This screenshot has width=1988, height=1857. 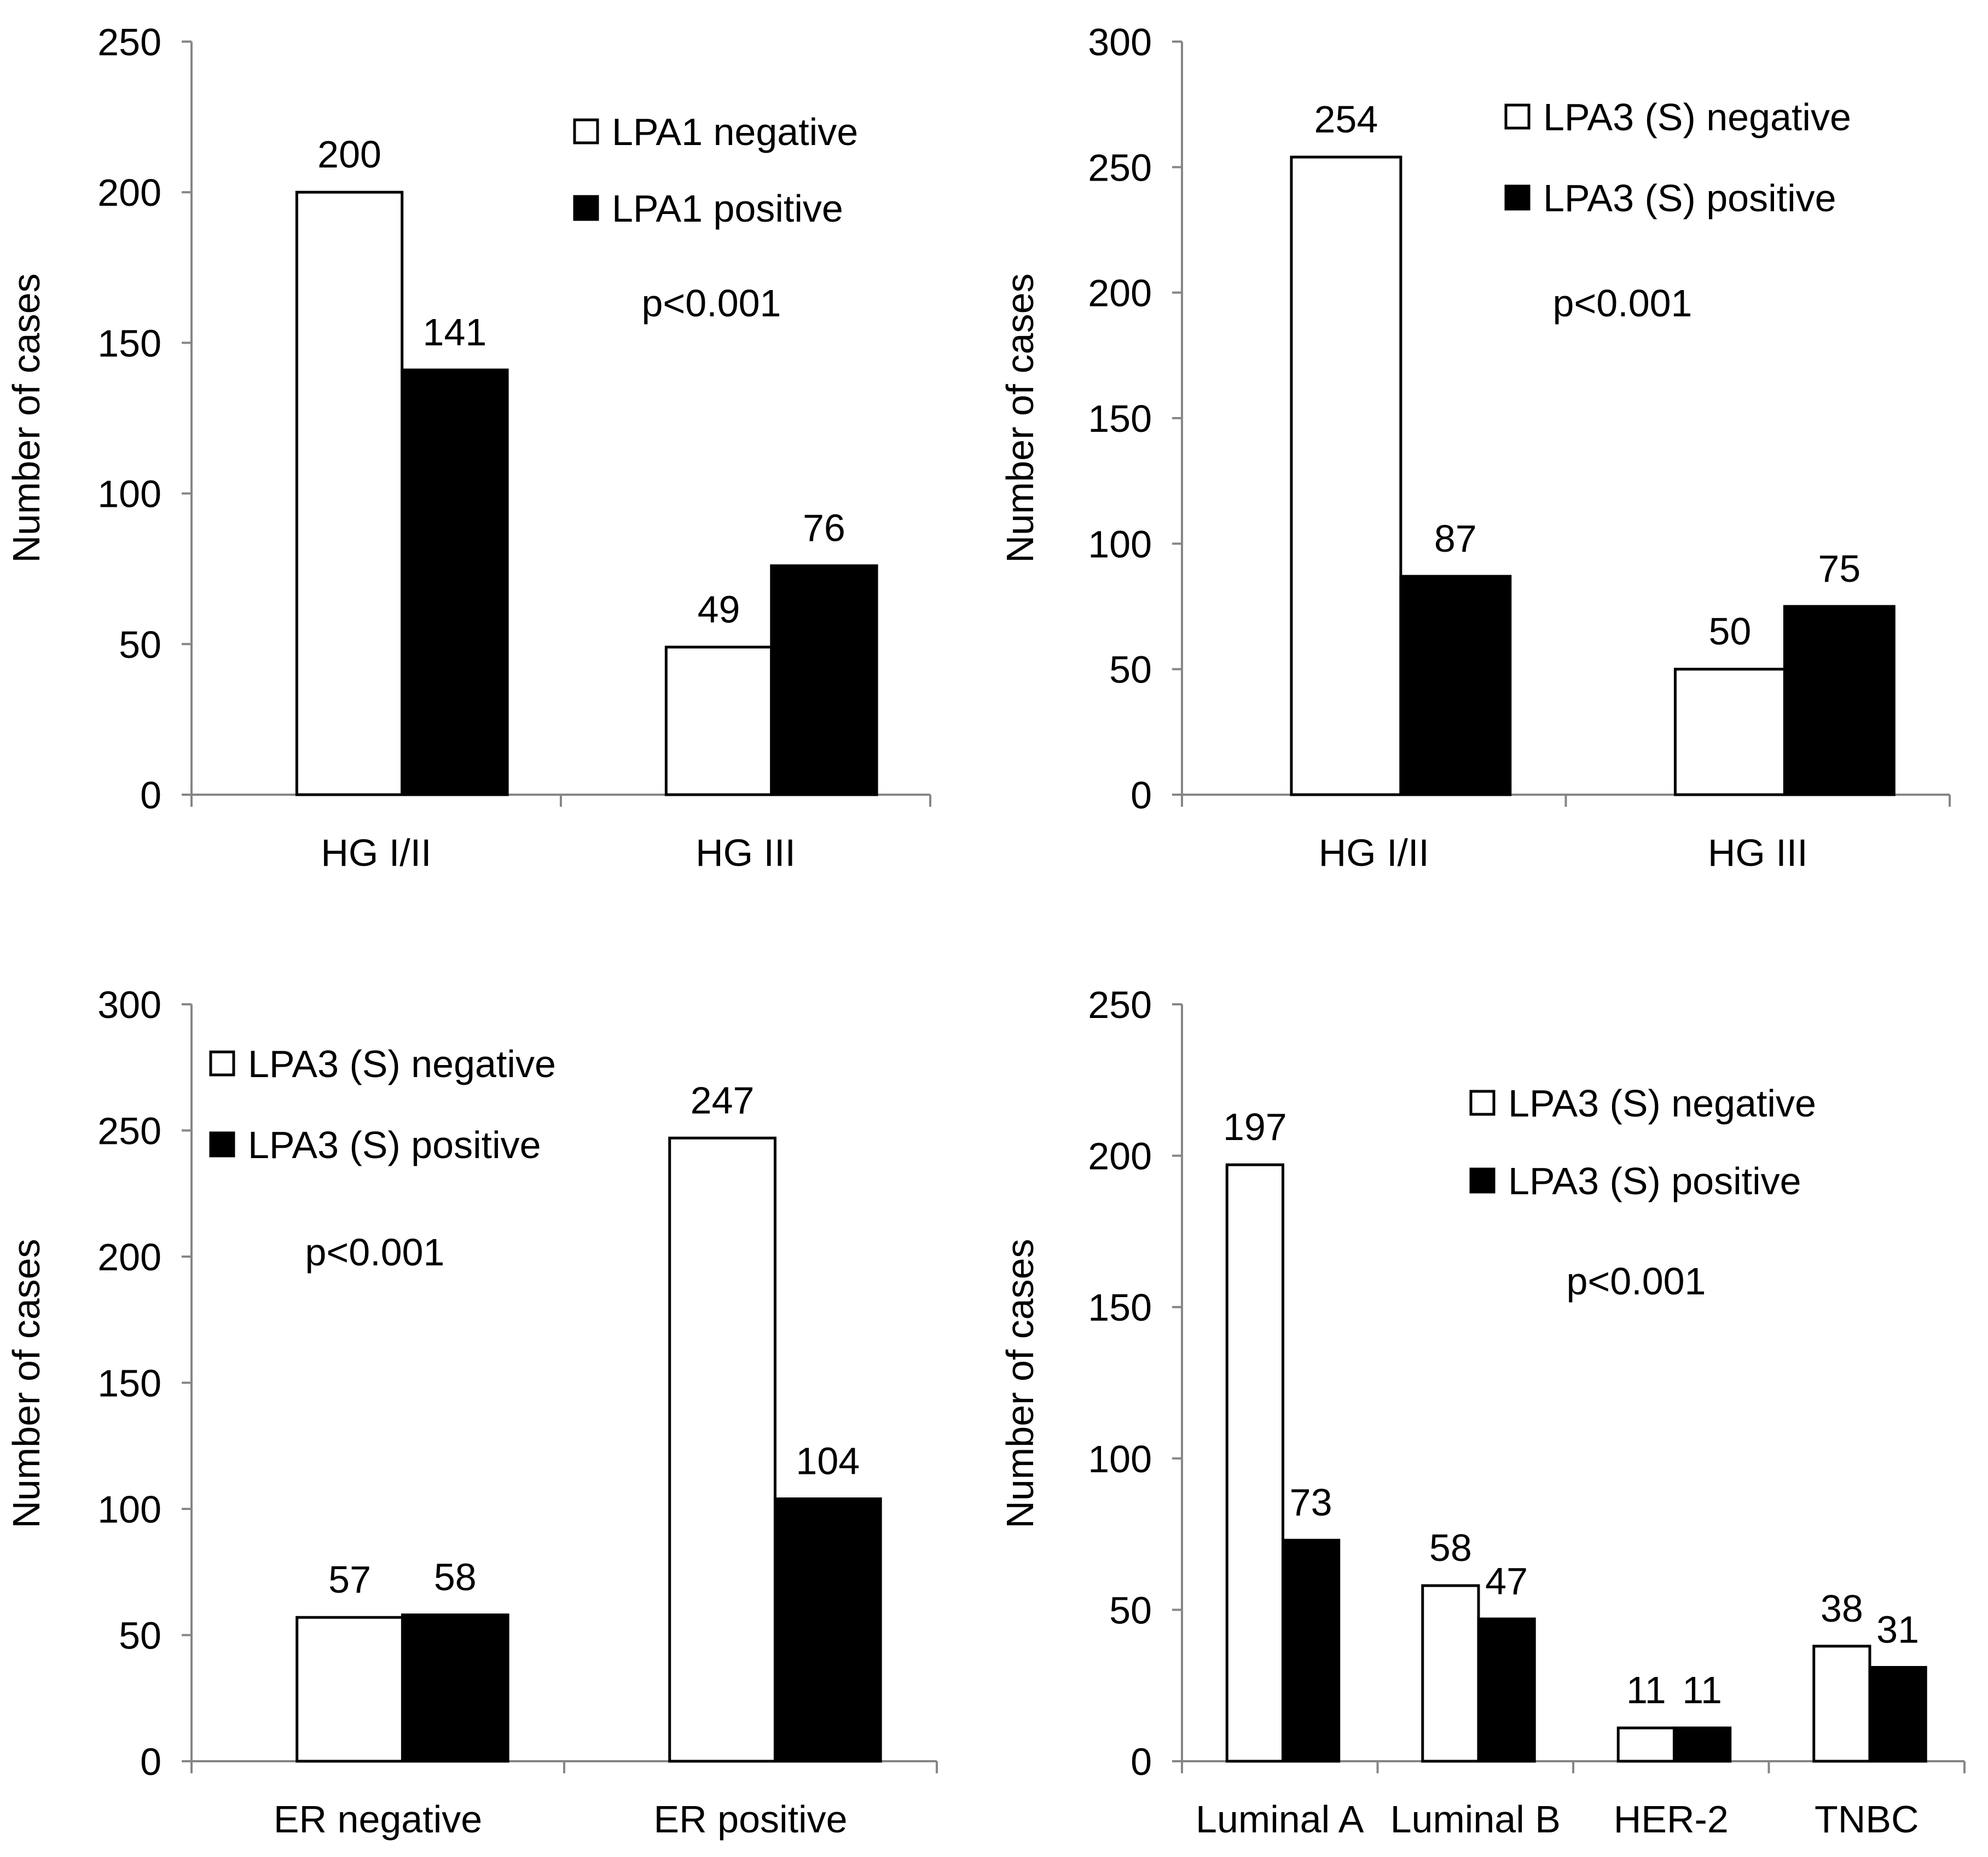 What do you see at coordinates (455, 333) in the screenshot?
I see `data-label: 141` at bounding box center [455, 333].